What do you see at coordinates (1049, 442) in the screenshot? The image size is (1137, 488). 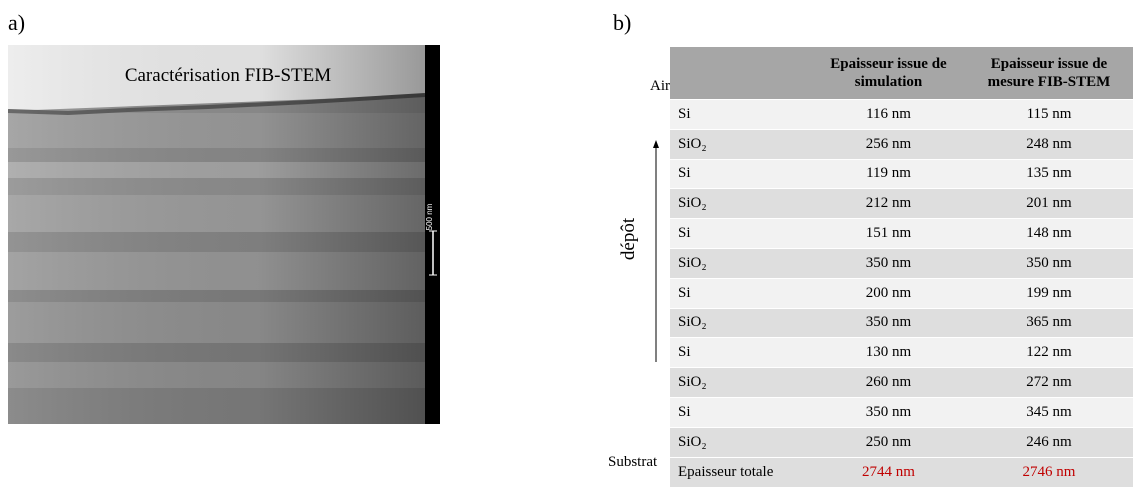 I see `thickness-cell: 246 nm` at bounding box center [1049, 442].